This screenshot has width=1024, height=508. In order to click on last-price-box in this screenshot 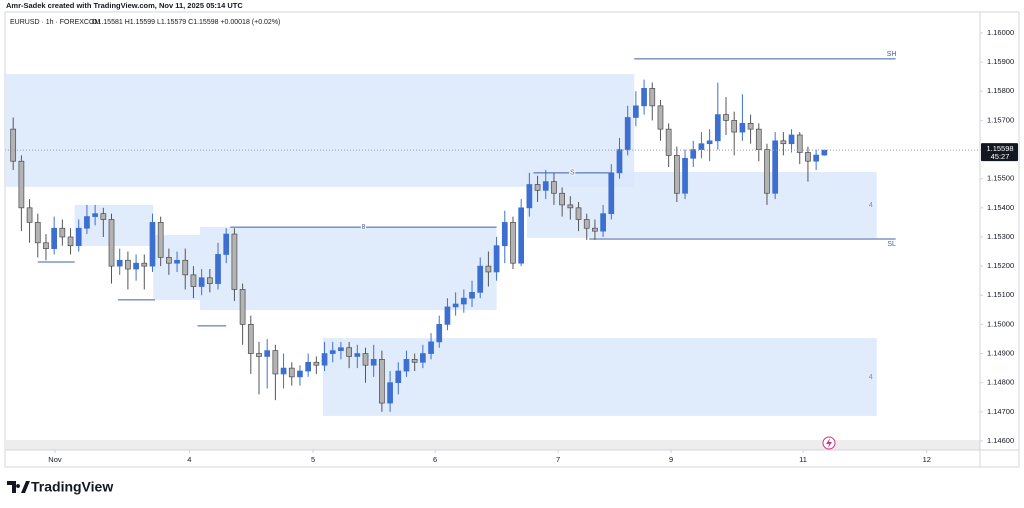, I will do `click(999, 152)`.